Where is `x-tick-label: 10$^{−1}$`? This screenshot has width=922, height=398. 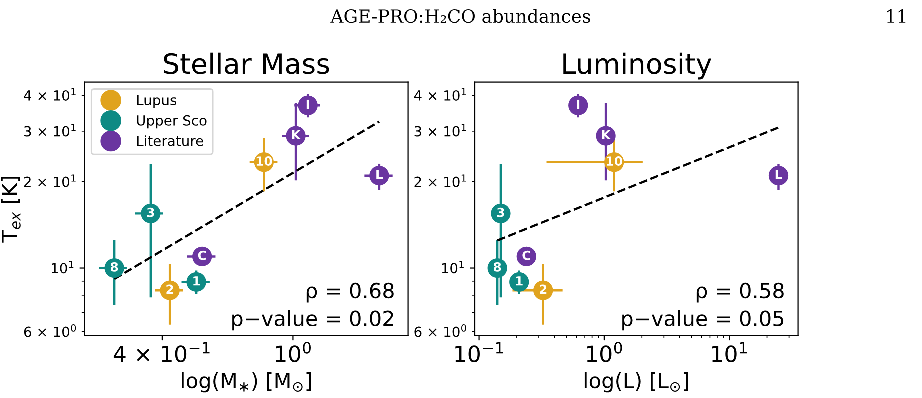 x-tick-label: 10$^{−1}$ is located at coordinates (480, 352).